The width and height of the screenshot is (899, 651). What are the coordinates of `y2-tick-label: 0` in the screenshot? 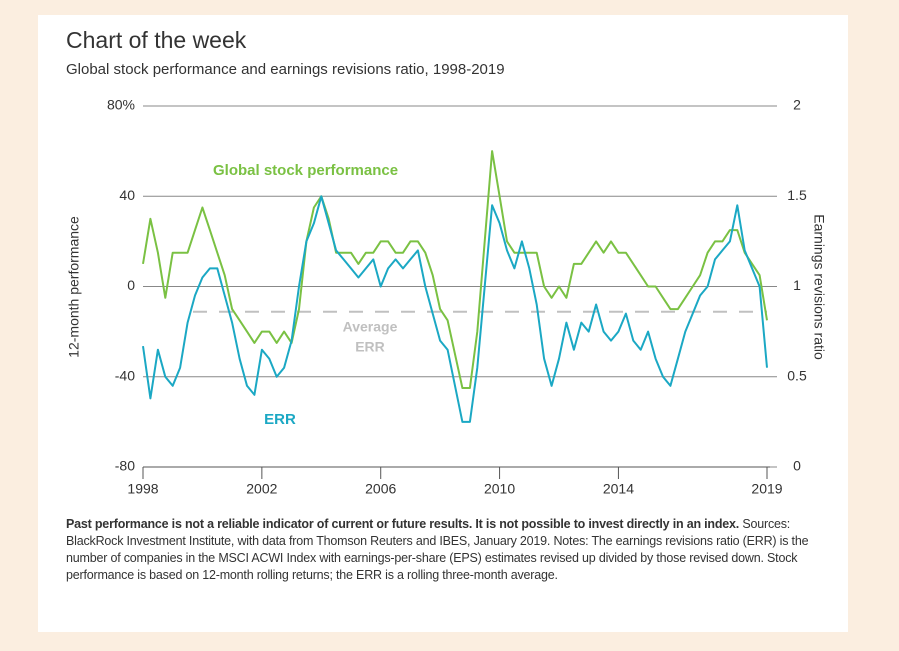 It's located at (797, 466).